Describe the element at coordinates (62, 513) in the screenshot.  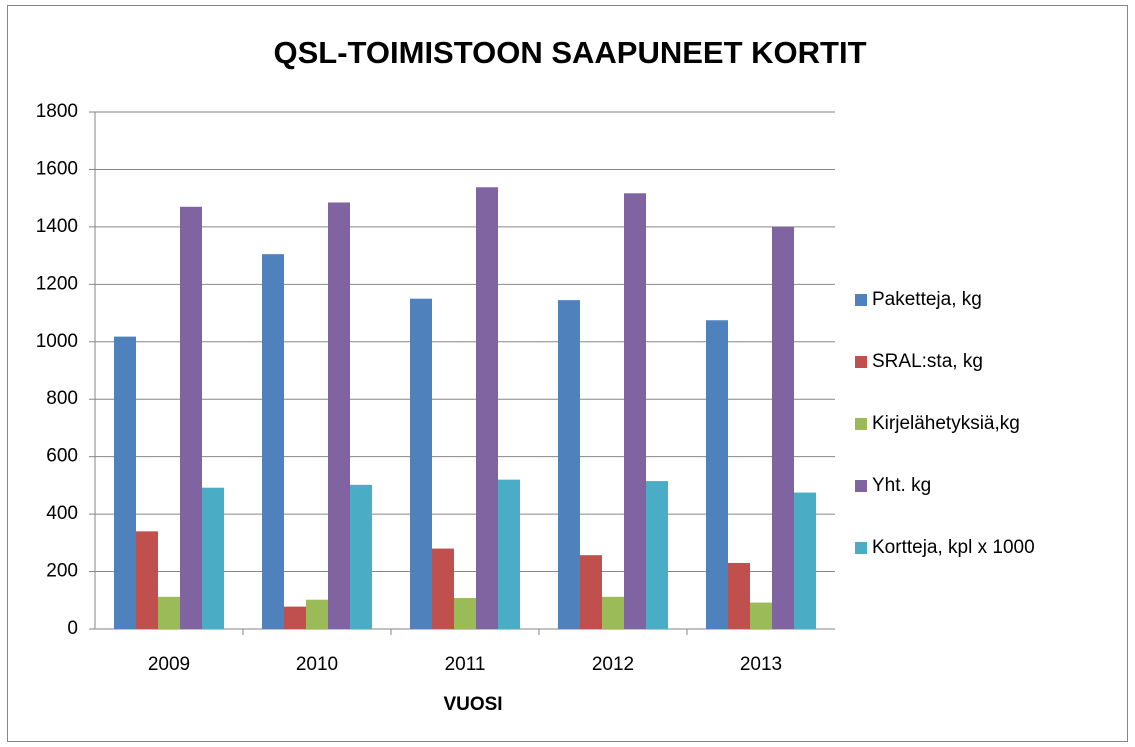
I see `y-tick-label: 400` at that location.